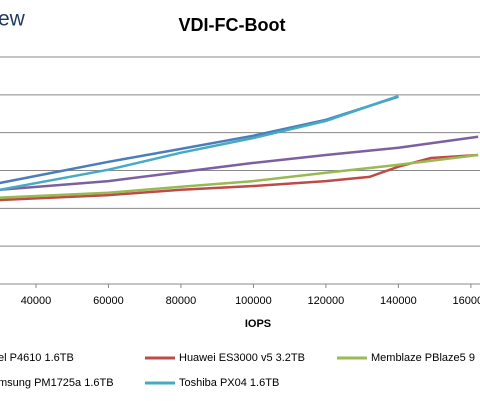 This screenshot has height=401, width=480. What do you see at coordinates (229, 383) in the screenshot?
I see `legend-label: Toshiba PX04 1.6TB` at bounding box center [229, 383].